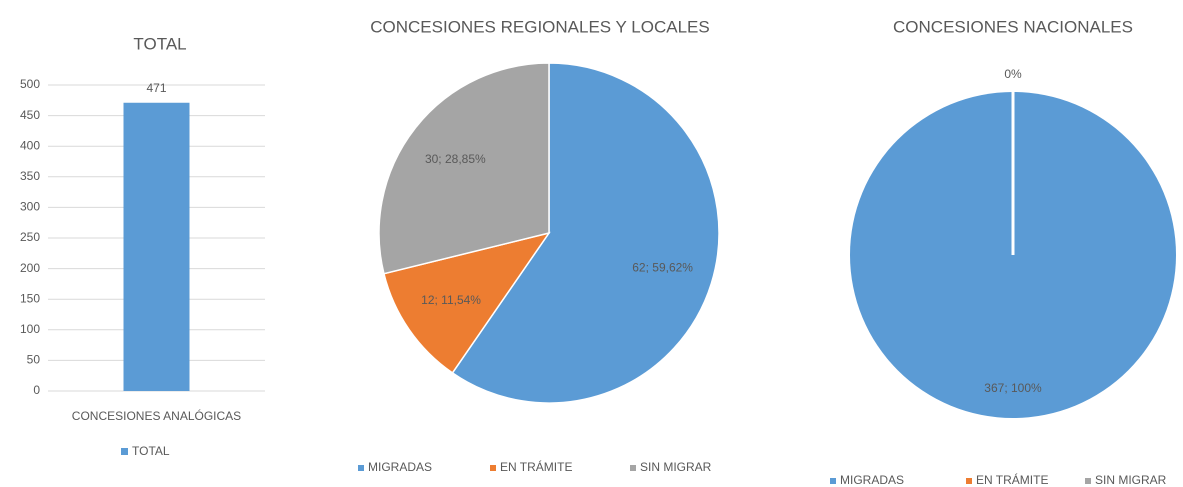 The width and height of the screenshot is (1183, 487). I want to click on legend-label: TOTAL, so click(151, 451).